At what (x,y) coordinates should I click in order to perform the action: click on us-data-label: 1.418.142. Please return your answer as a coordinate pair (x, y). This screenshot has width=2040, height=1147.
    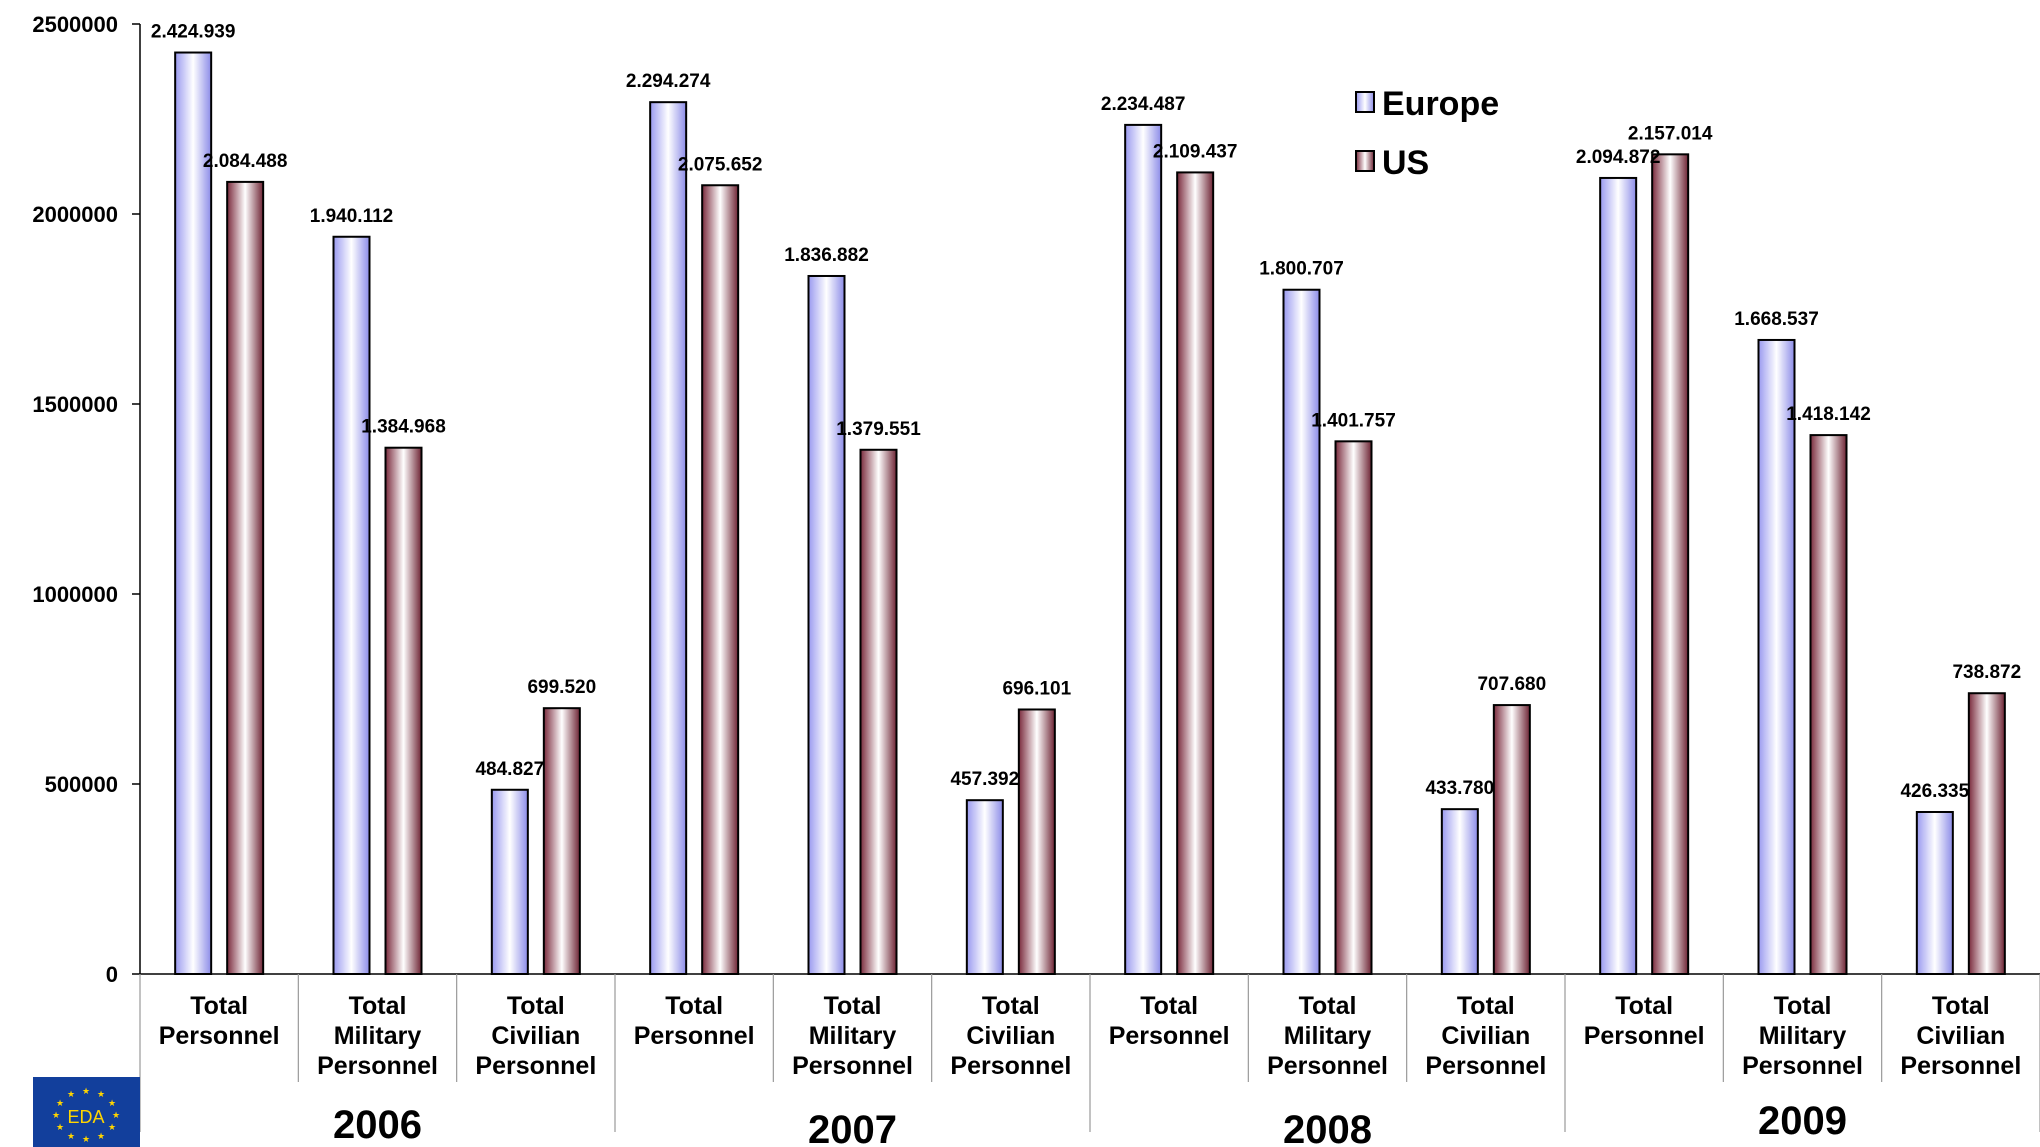
    Looking at the image, I should click on (1828, 414).